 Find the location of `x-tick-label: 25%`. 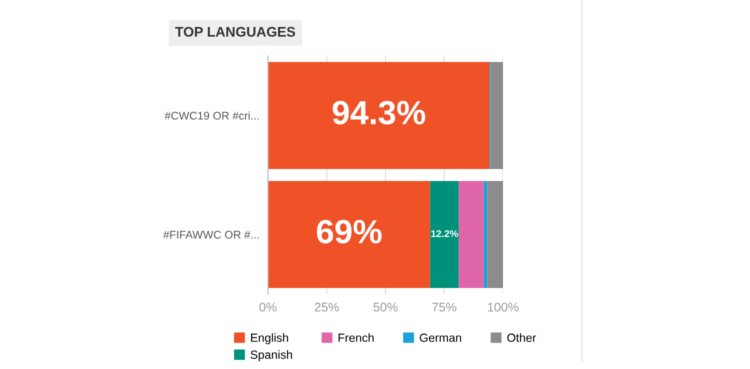

x-tick-label: 25% is located at coordinates (326, 307).